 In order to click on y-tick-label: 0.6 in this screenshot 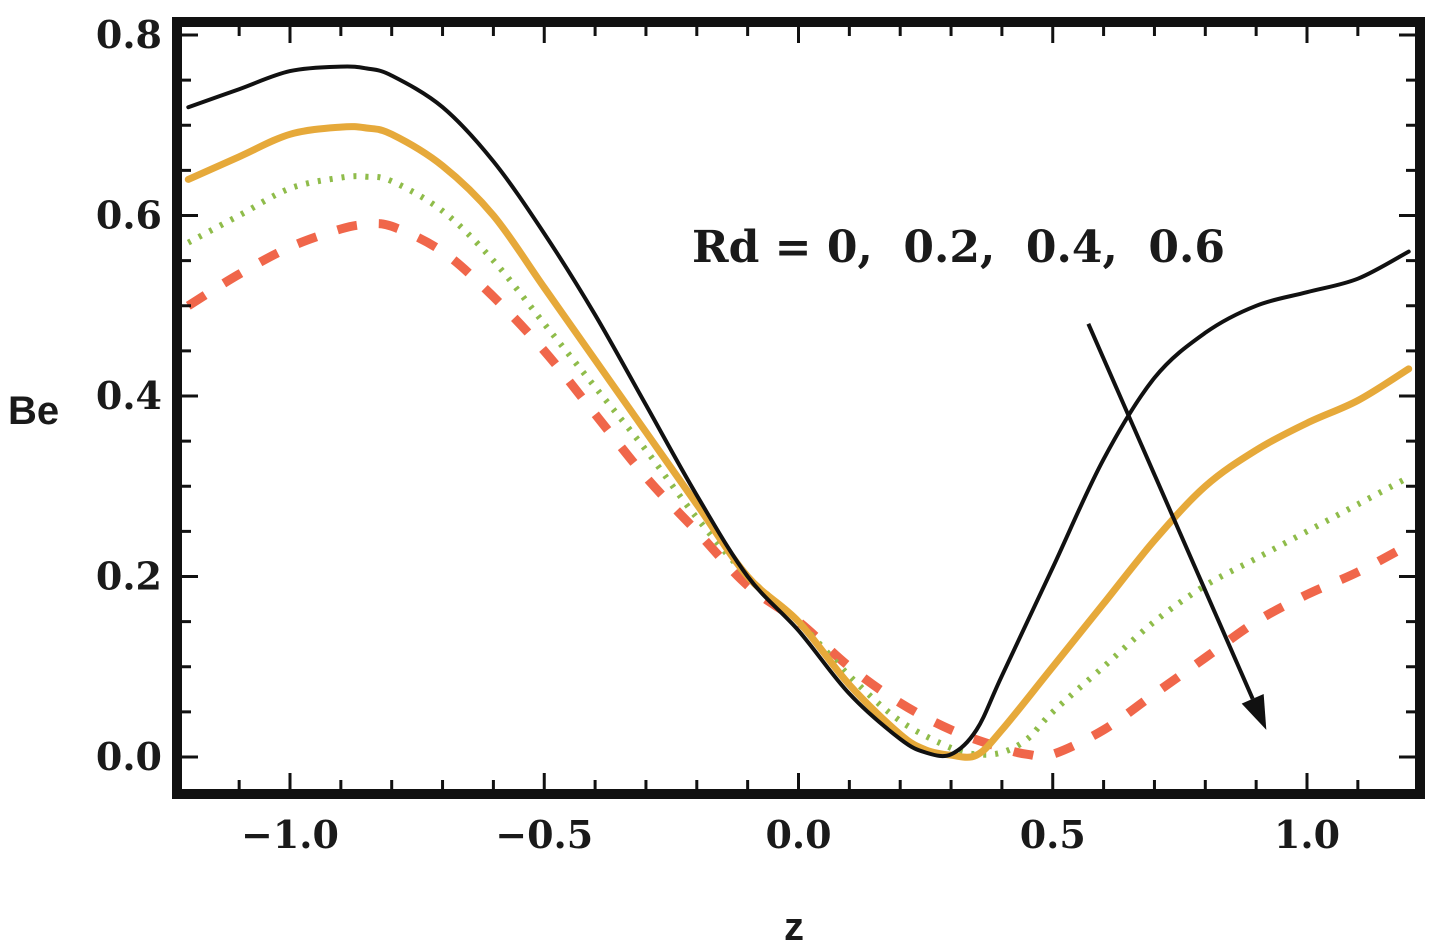, I will do `click(129, 215)`.